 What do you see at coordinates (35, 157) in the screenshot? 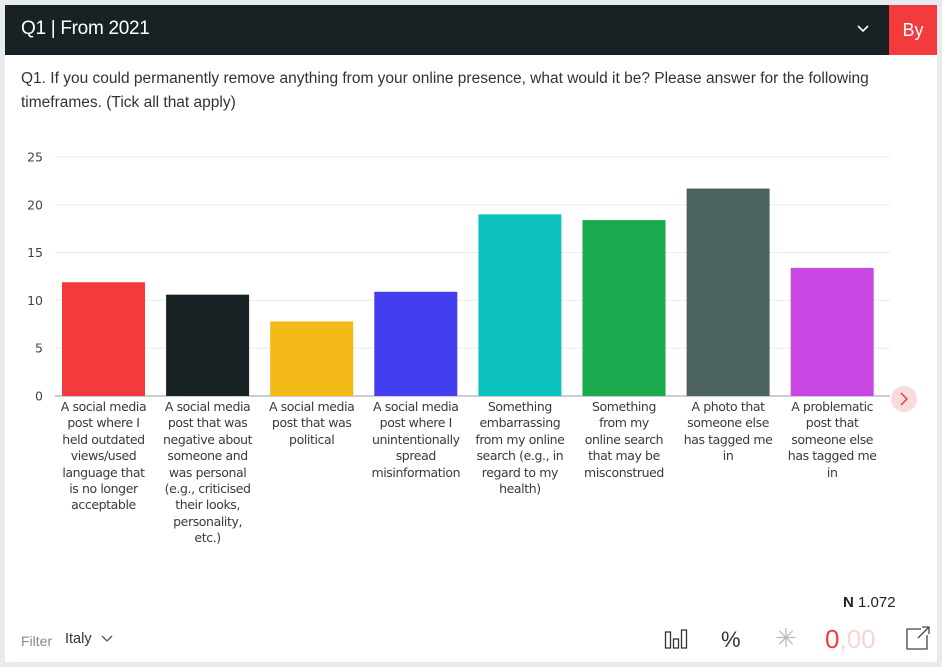
I see `y-tick-label: 25` at bounding box center [35, 157].